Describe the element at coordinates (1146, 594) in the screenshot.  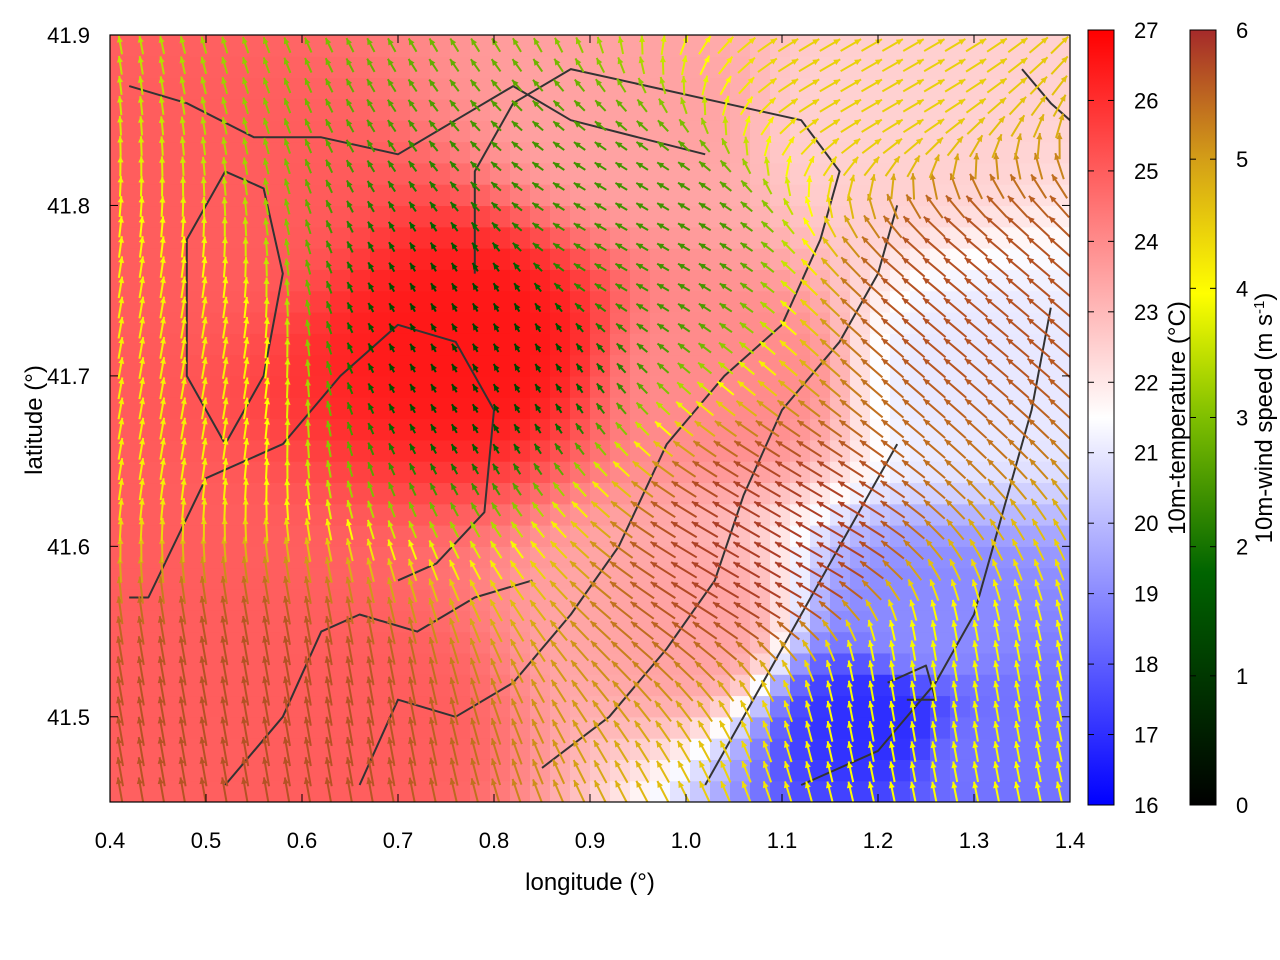
I see `colorbar-tick-label: 19` at that location.